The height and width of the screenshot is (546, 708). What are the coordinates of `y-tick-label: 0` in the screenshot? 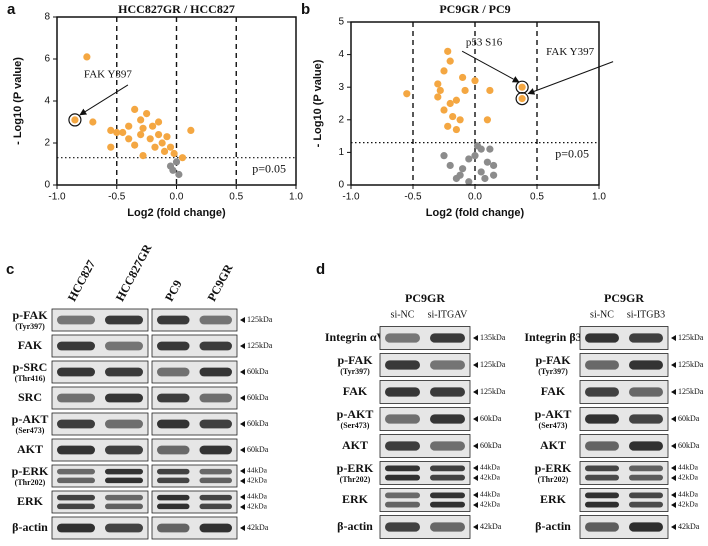 It's located at (341, 185).